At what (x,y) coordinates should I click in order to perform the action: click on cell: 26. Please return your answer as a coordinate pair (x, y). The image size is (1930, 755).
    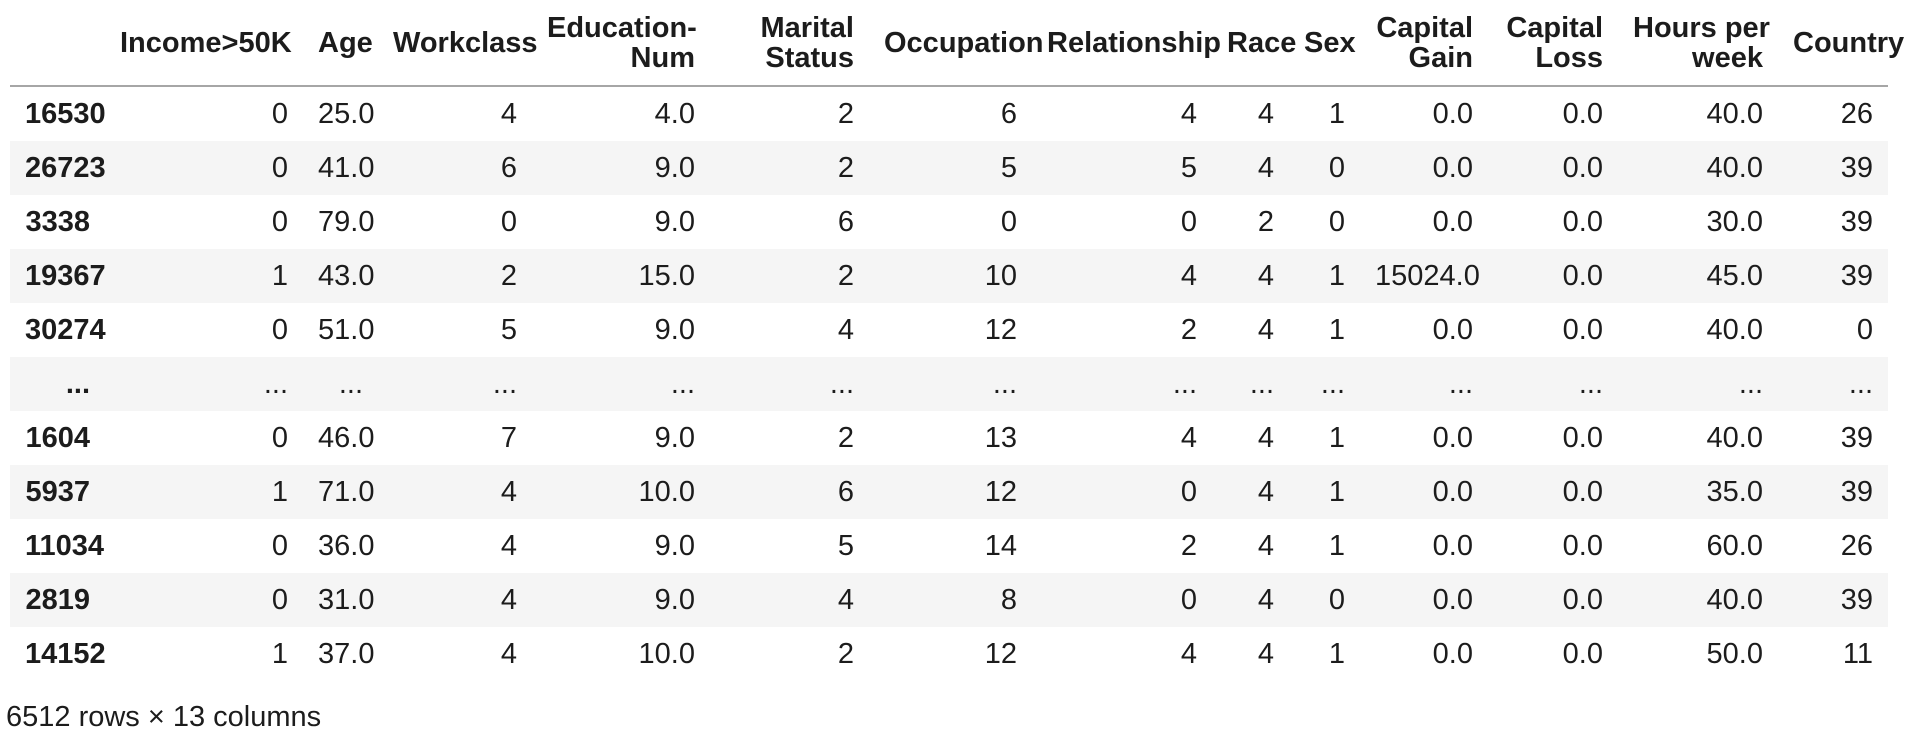
    Looking at the image, I should click on (1856, 113).